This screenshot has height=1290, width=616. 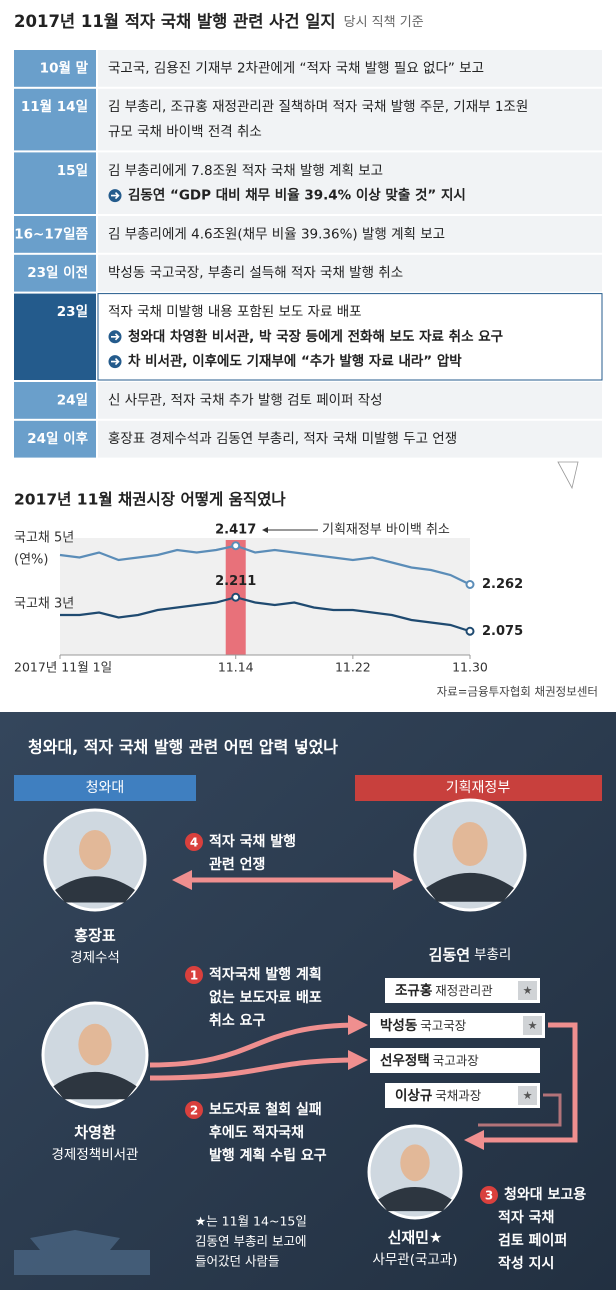 I want to click on note: ★는 11월 14~15일, so click(x=251, y=1221).